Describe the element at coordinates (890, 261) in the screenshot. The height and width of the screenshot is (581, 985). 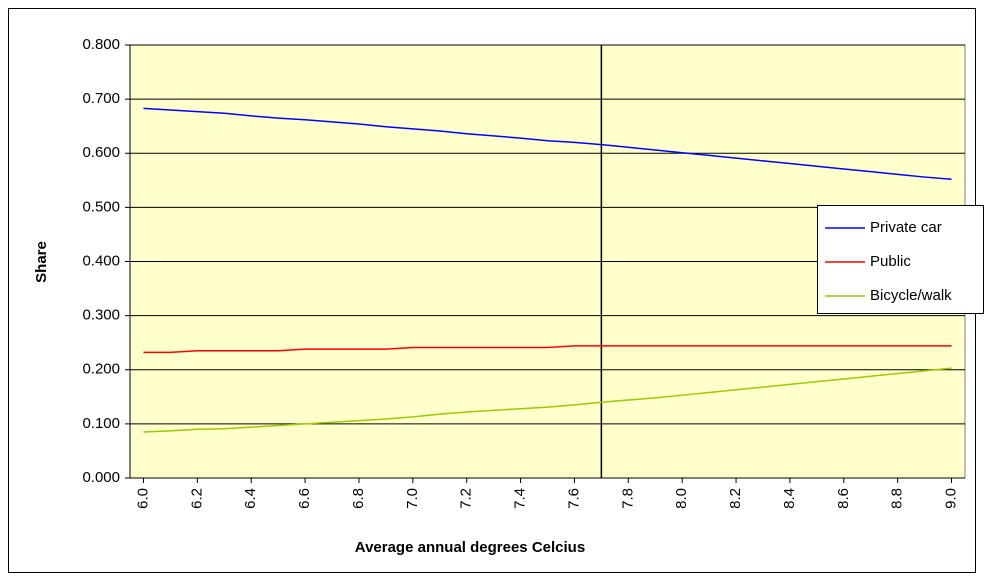
I see `legend-label: Public` at that location.